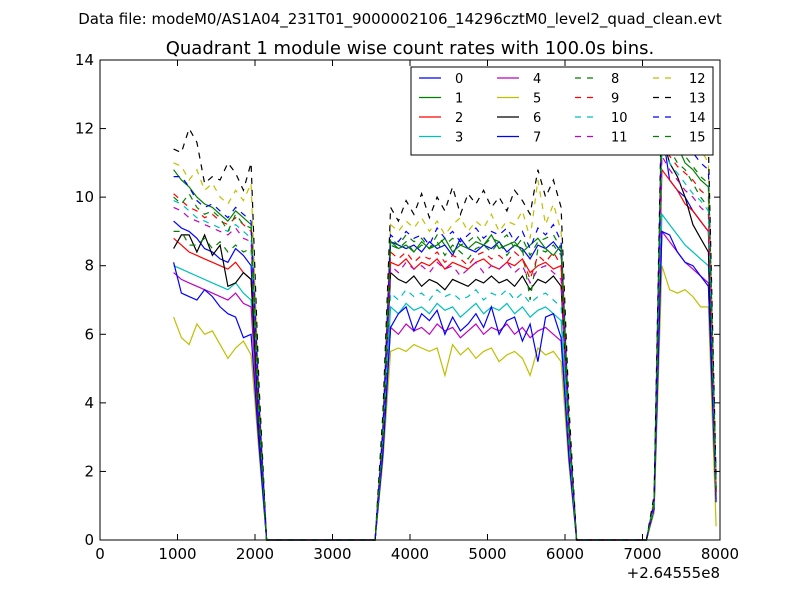  What do you see at coordinates (459, 79) in the screenshot?
I see `legend-label-0: 0` at bounding box center [459, 79].